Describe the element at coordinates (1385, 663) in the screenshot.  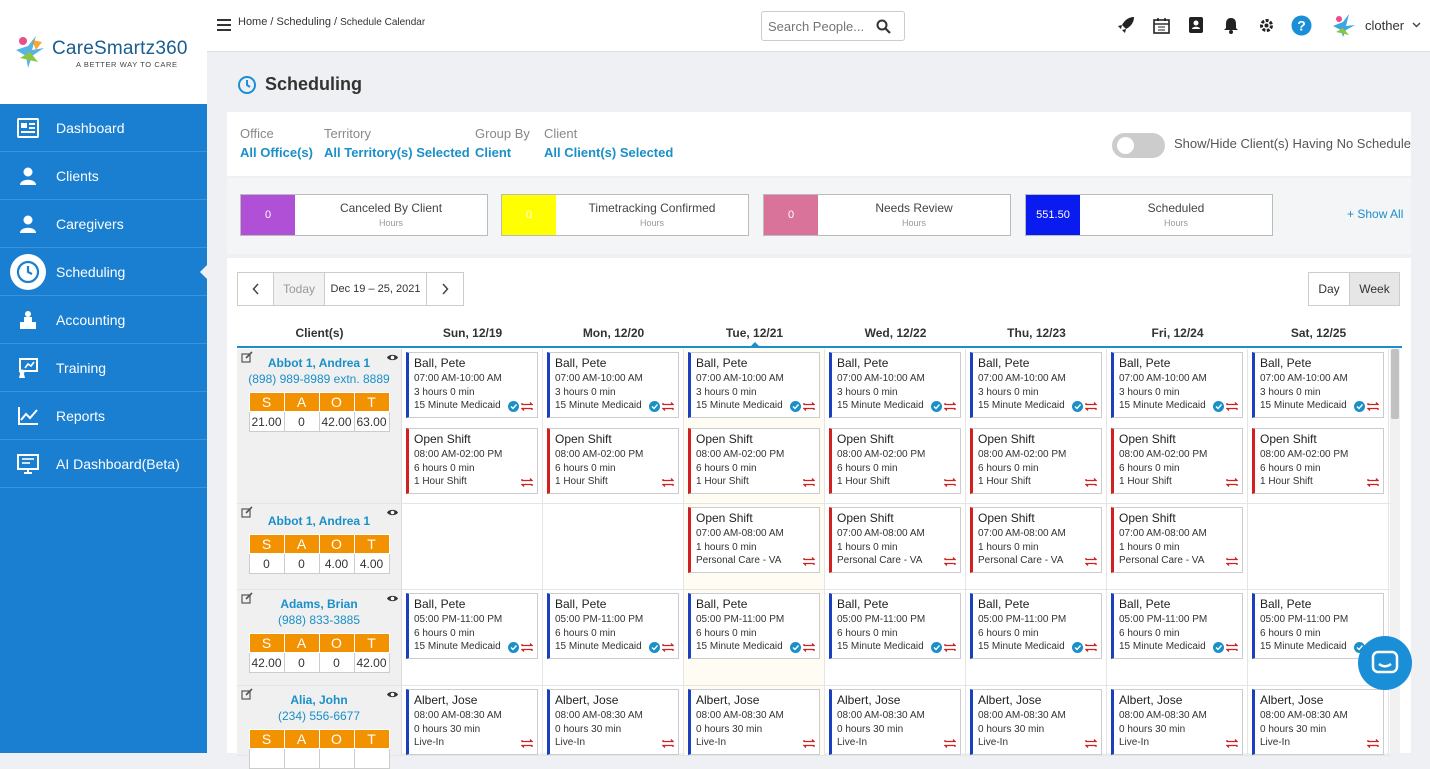
I see `chat-button` at that location.